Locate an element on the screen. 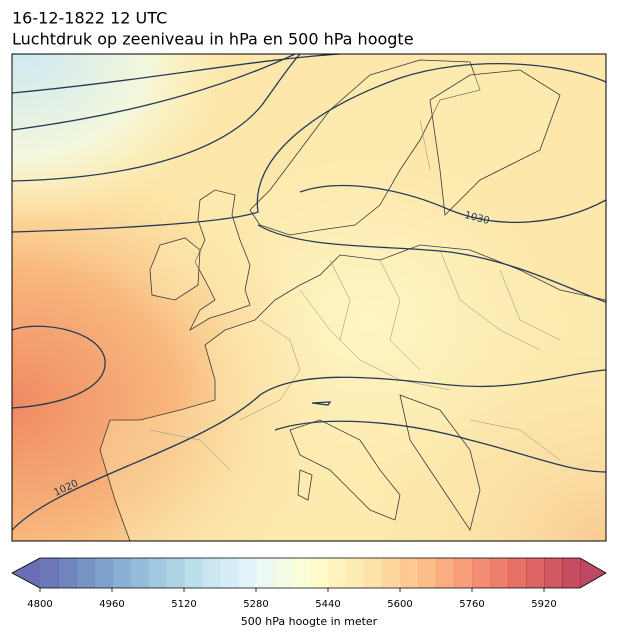 This screenshot has width=618, height=639. colorbar-tick-label: 5600 is located at coordinates (399, 604).